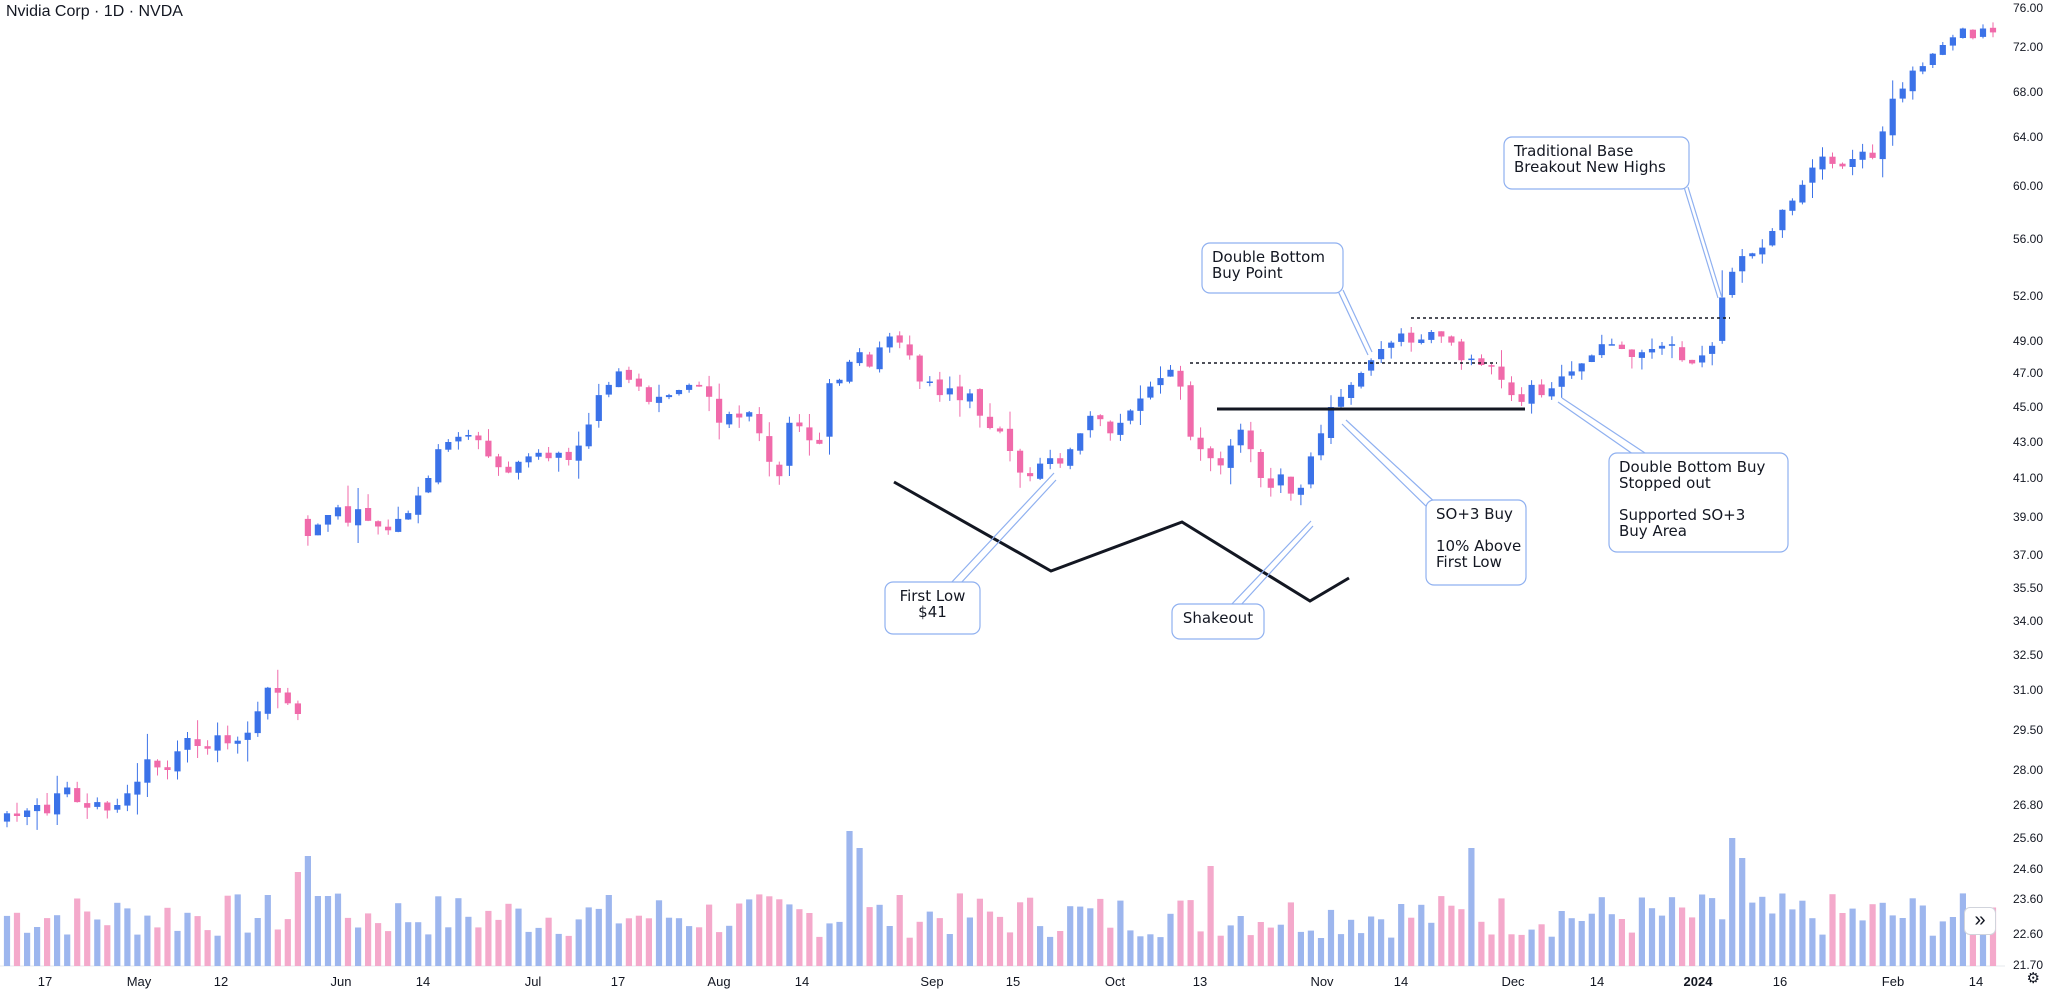 The width and height of the screenshot is (2048, 991). What do you see at coordinates (1698, 502) in the screenshot?
I see `double-bottom-stopped-callout` at bounding box center [1698, 502].